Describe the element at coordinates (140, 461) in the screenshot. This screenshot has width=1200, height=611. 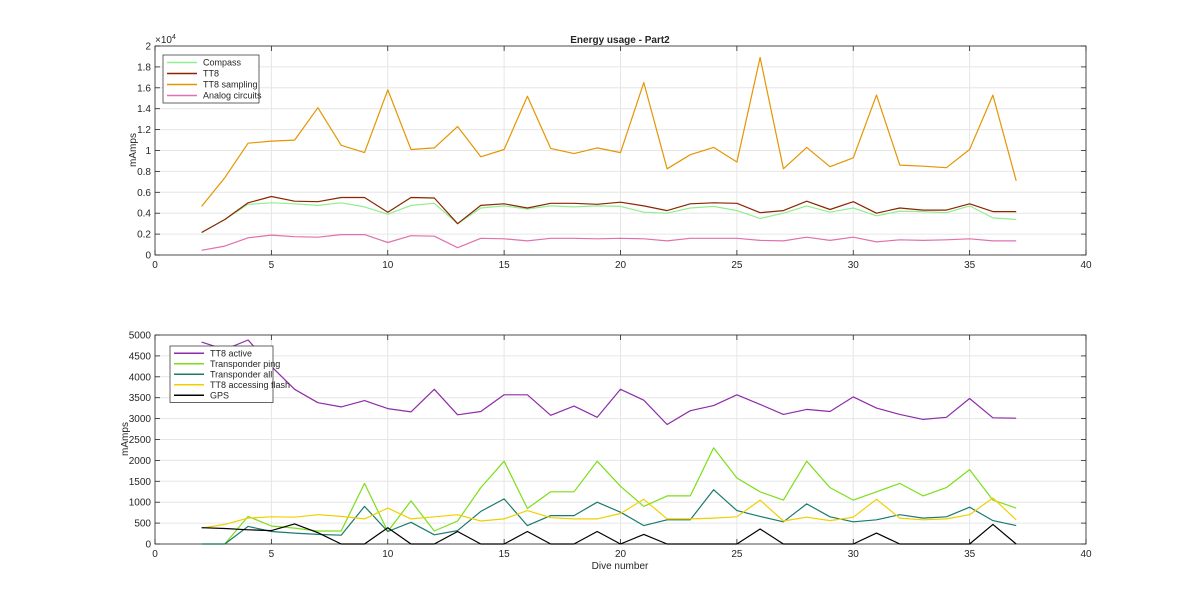
I see `y-tick-label: 2000` at that location.